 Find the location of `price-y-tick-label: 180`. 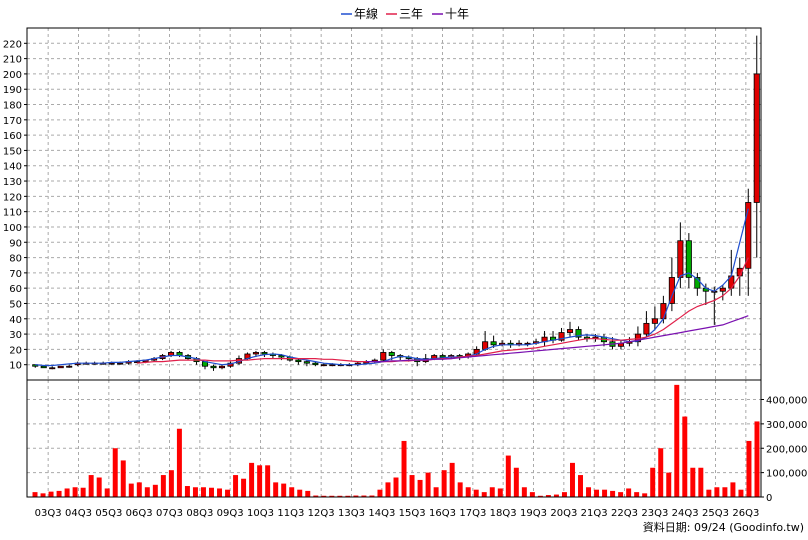

price-y-tick-label: 180 is located at coordinates (12, 106).